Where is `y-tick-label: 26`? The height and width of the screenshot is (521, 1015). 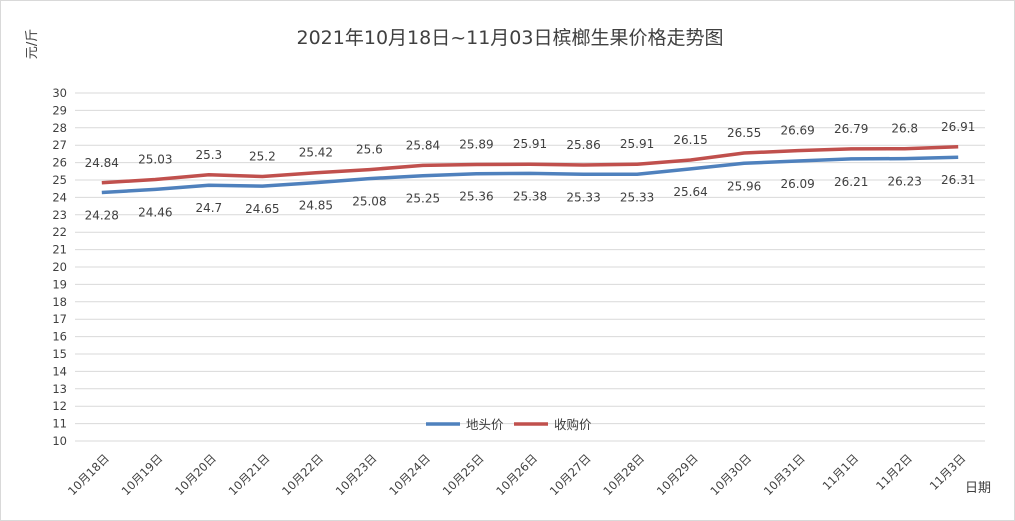
y-tick-label: 26 is located at coordinates (59, 163).